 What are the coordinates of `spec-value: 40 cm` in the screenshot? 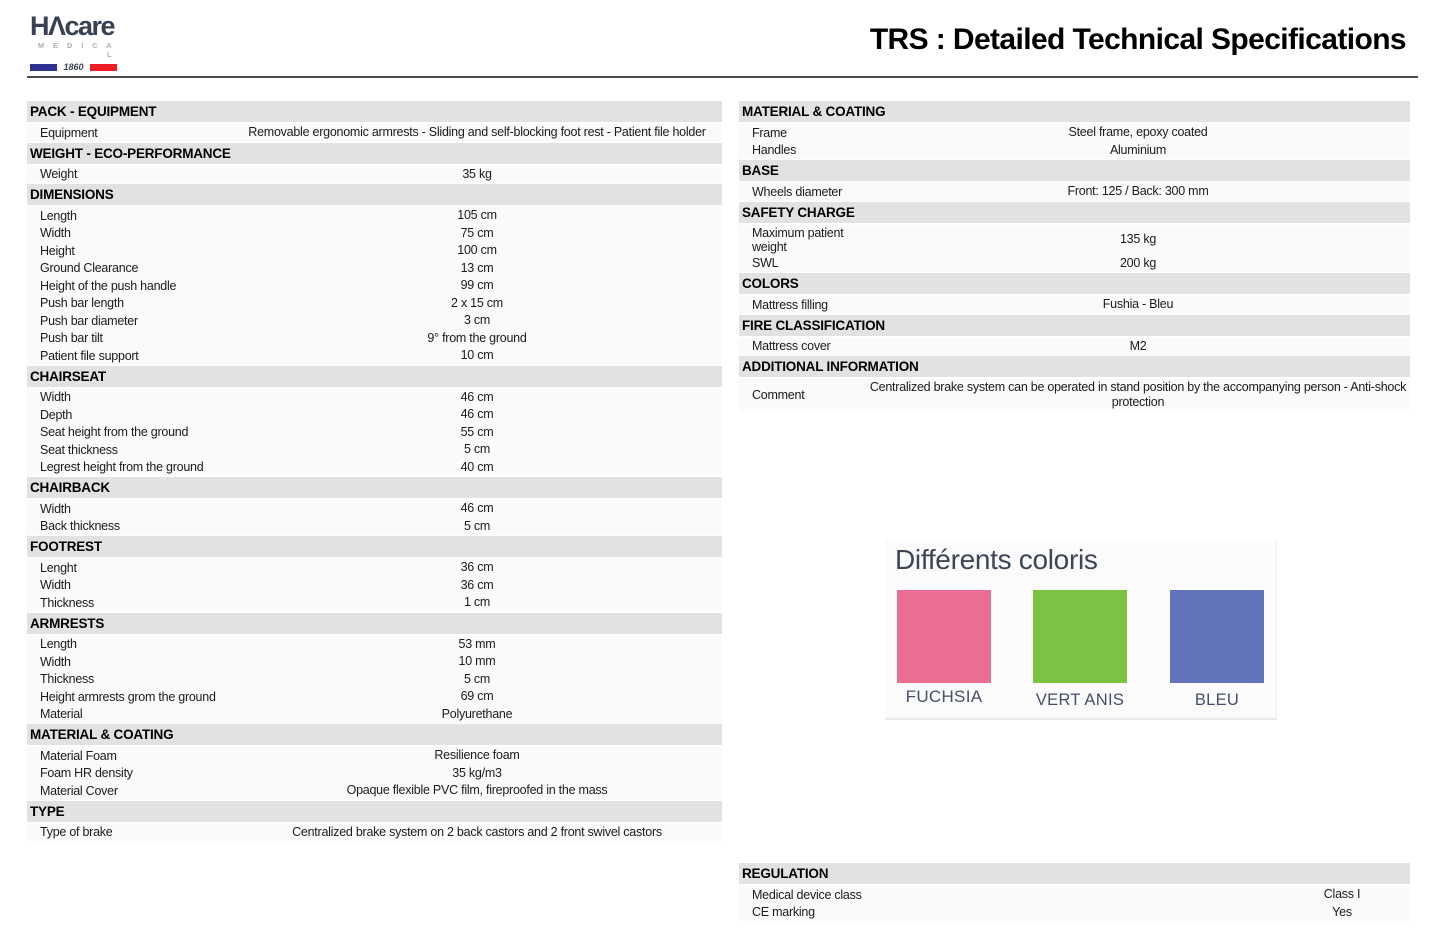 It's located at (477, 466).